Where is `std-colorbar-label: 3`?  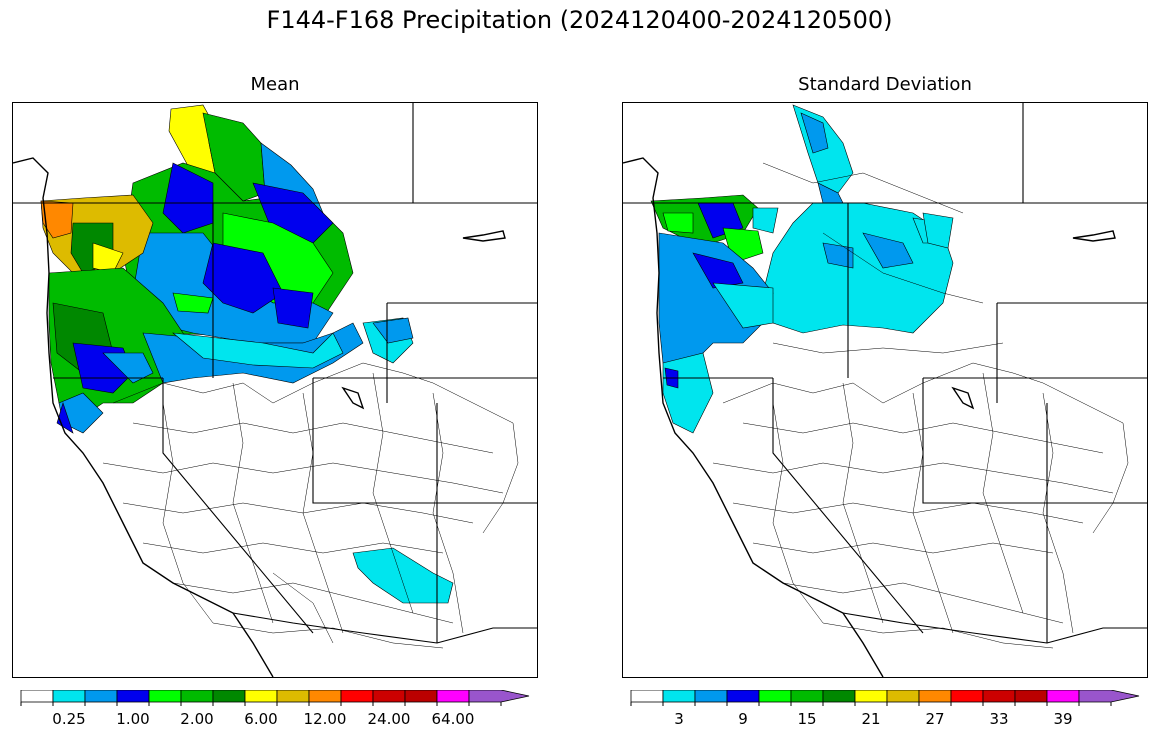
std-colorbar-label: 3 is located at coordinates (679, 719).